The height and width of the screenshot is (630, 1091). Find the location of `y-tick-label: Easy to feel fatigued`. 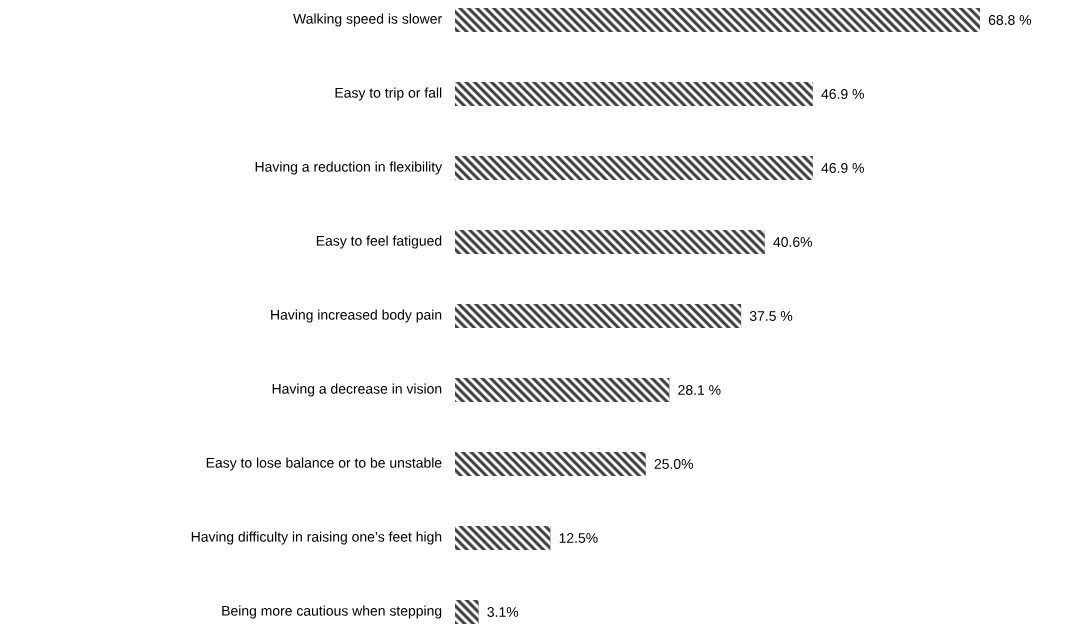

y-tick-label: Easy to feel fatigued is located at coordinates (379, 242).